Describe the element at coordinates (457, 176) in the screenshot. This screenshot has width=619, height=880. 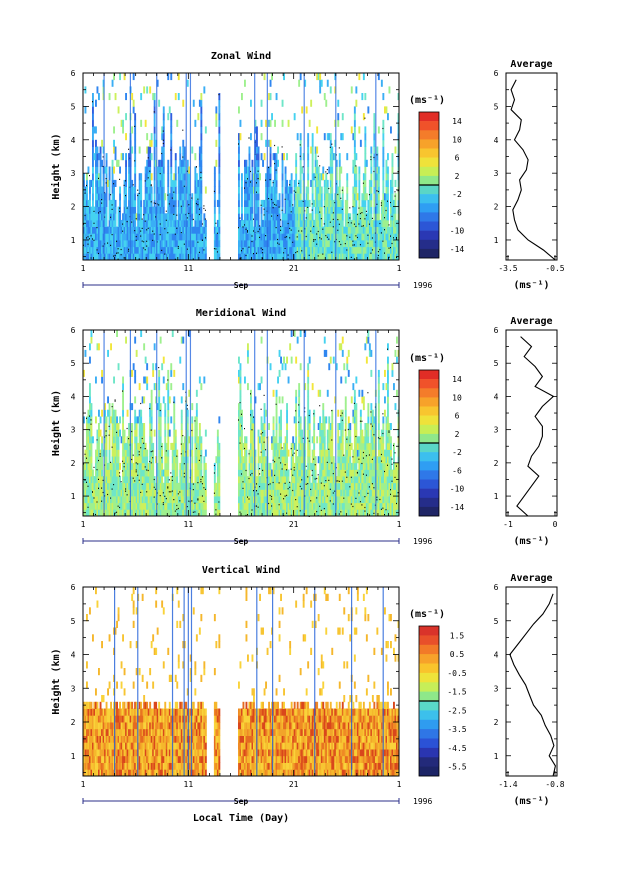
I see `colorbar-tick-label: 2` at that location.